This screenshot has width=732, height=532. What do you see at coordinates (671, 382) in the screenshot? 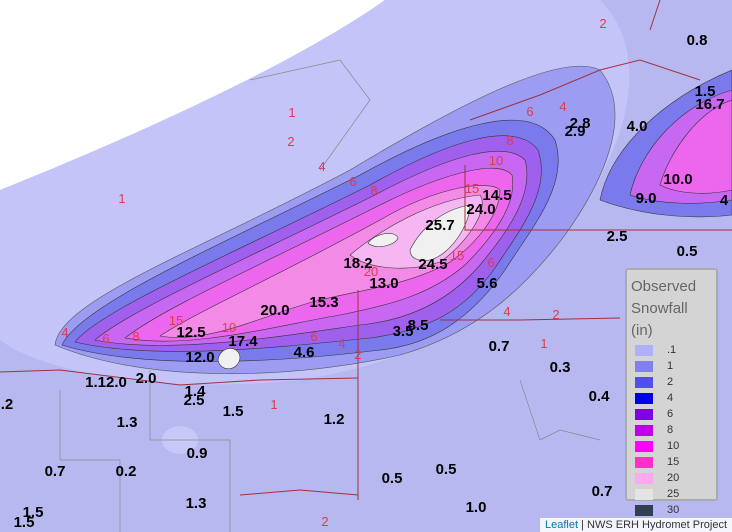
I see `legend-item: 2` at bounding box center [671, 382].